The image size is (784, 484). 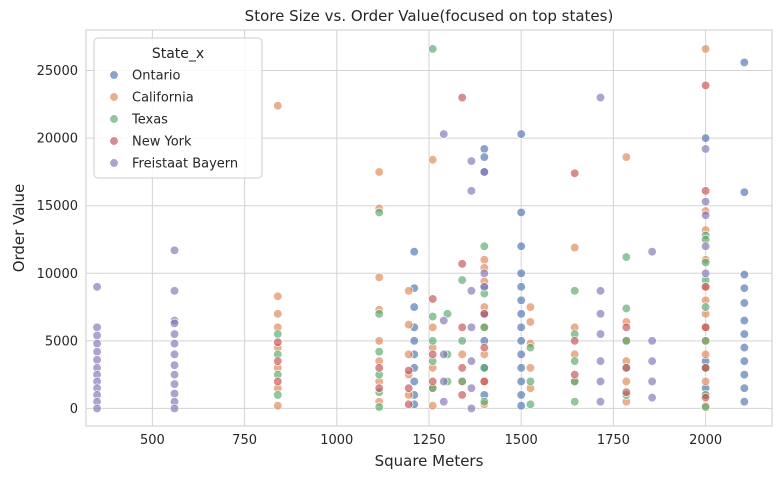 What do you see at coordinates (61, 341) in the screenshot?
I see `y-tick-label: 5000` at bounding box center [61, 341].